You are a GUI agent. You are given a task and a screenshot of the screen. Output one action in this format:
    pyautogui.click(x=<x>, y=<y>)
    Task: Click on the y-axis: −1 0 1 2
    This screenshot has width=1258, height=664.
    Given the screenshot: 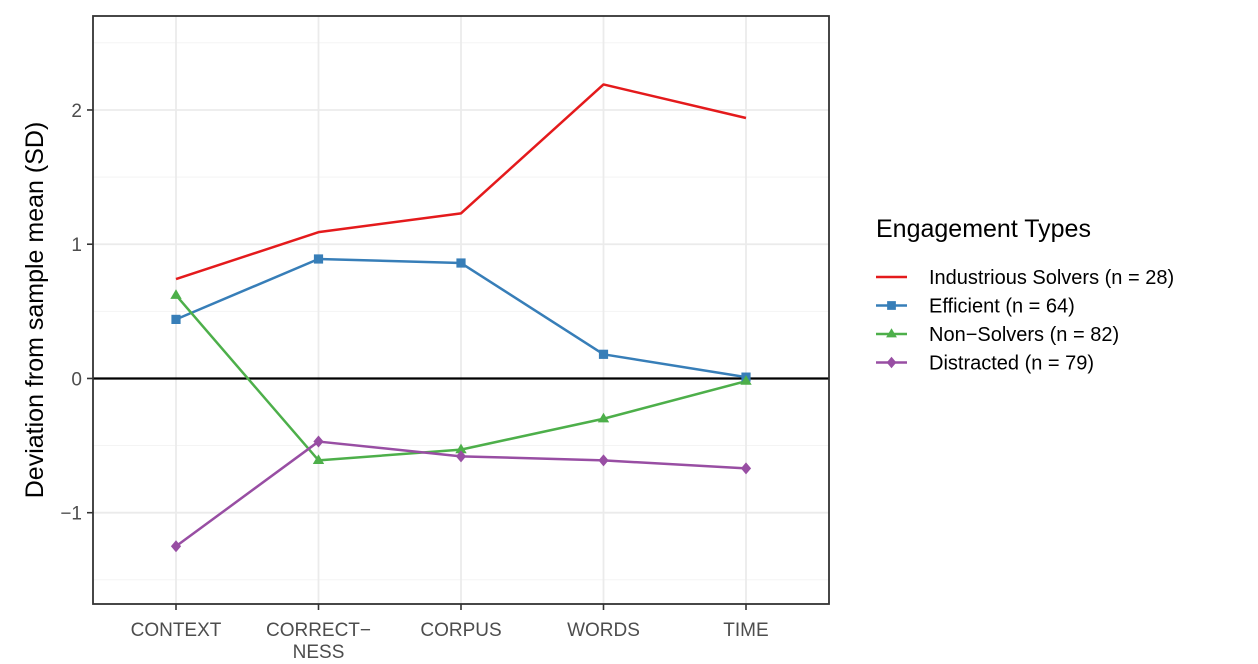 What is the action you would take?
    pyautogui.click(x=76, y=313)
    